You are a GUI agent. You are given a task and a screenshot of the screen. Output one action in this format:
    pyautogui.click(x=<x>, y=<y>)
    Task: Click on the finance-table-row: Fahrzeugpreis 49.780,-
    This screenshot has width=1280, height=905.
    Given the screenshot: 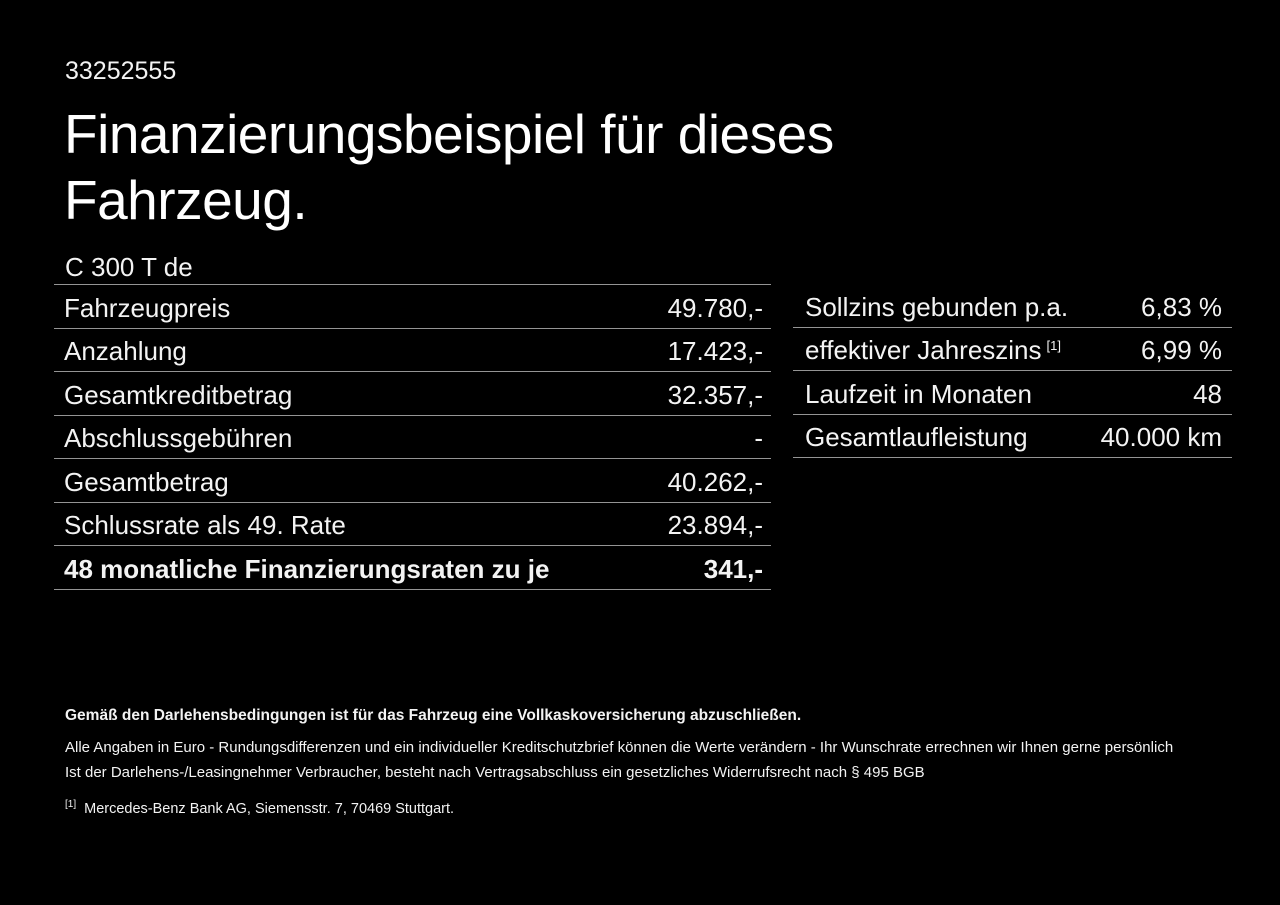 What is the action you would take?
    pyautogui.click(x=412, y=306)
    